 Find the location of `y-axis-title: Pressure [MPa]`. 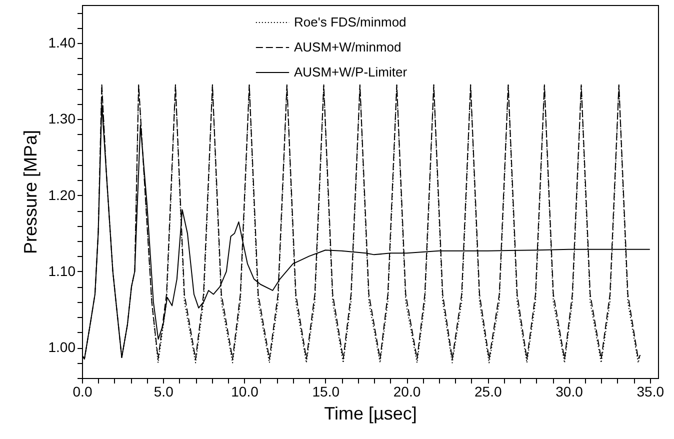

y-axis-title: Pressure [MPa] is located at coordinates (30, 192).